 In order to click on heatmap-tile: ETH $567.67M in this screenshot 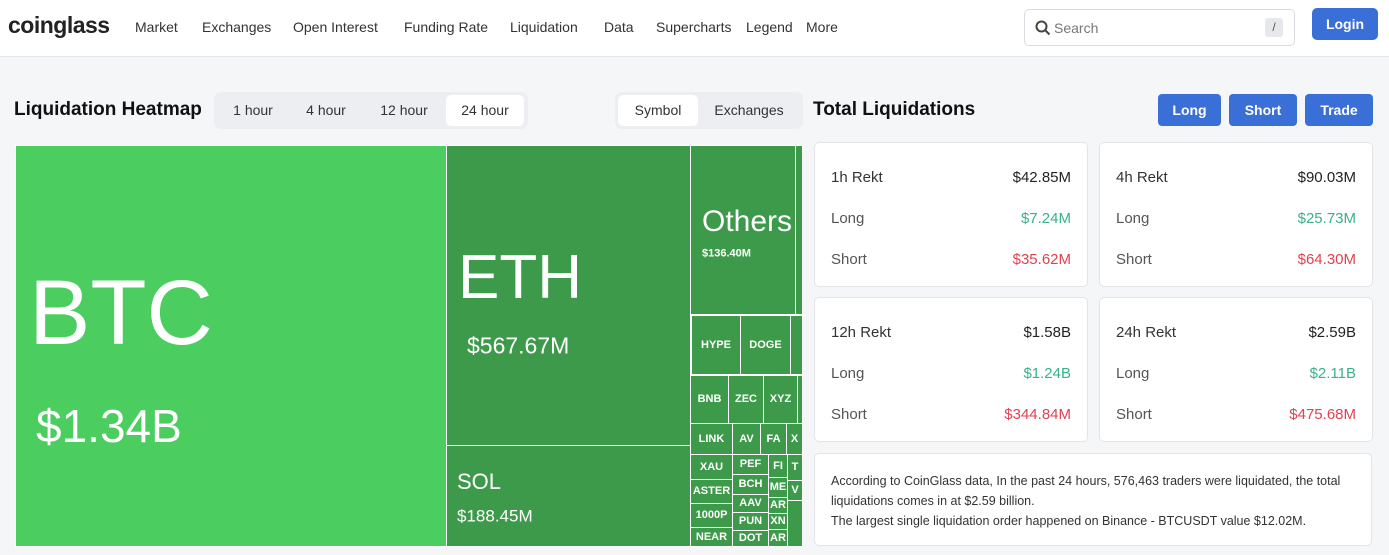, I will do `click(568, 295)`.